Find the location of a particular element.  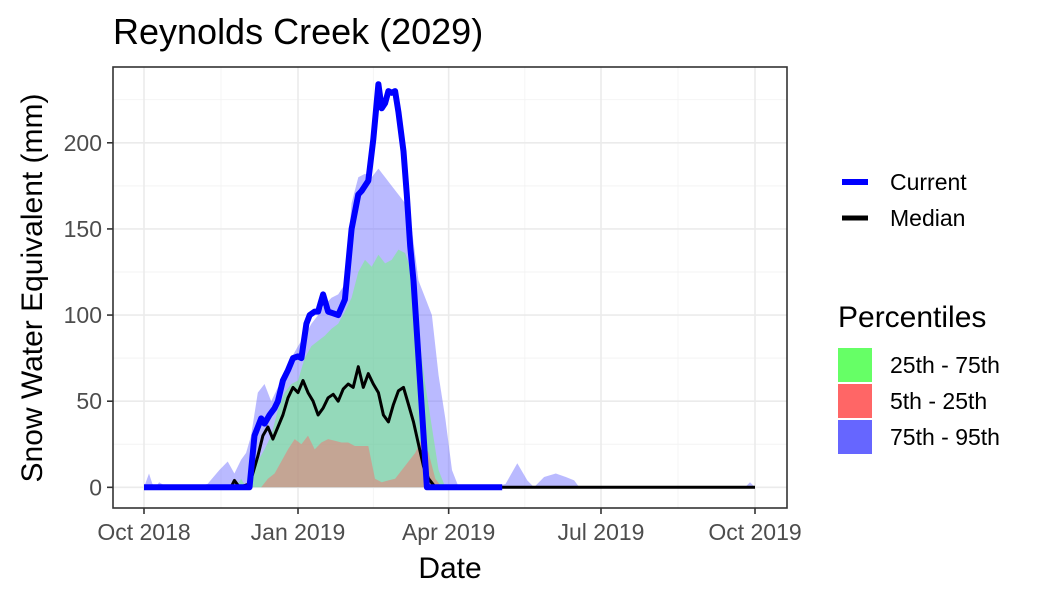

y-tick-label: 50 is located at coordinates (89, 401).